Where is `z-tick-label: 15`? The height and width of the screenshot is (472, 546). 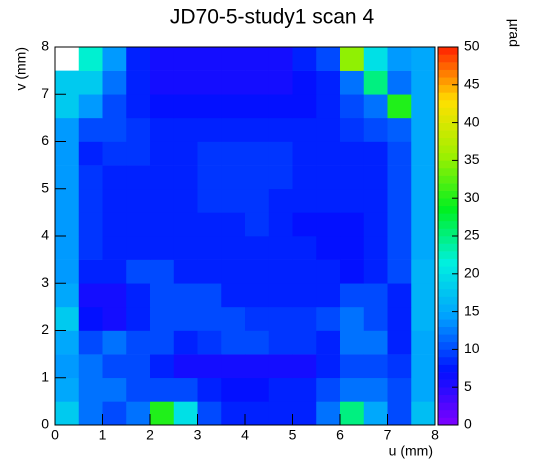 z-tick-label: 15 is located at coordinates (472, 310).